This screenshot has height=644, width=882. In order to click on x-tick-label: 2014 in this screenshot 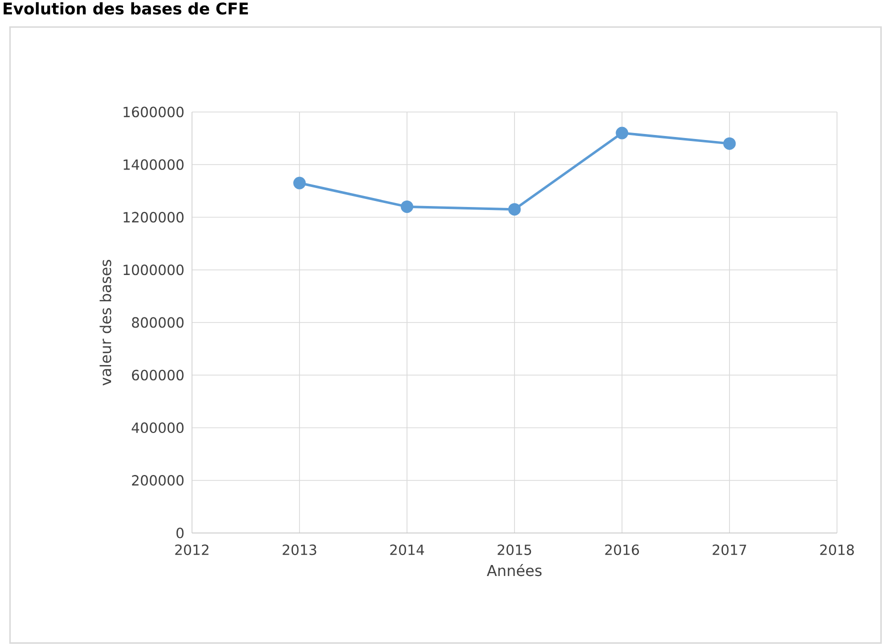, I will do `click(407, 550)`.